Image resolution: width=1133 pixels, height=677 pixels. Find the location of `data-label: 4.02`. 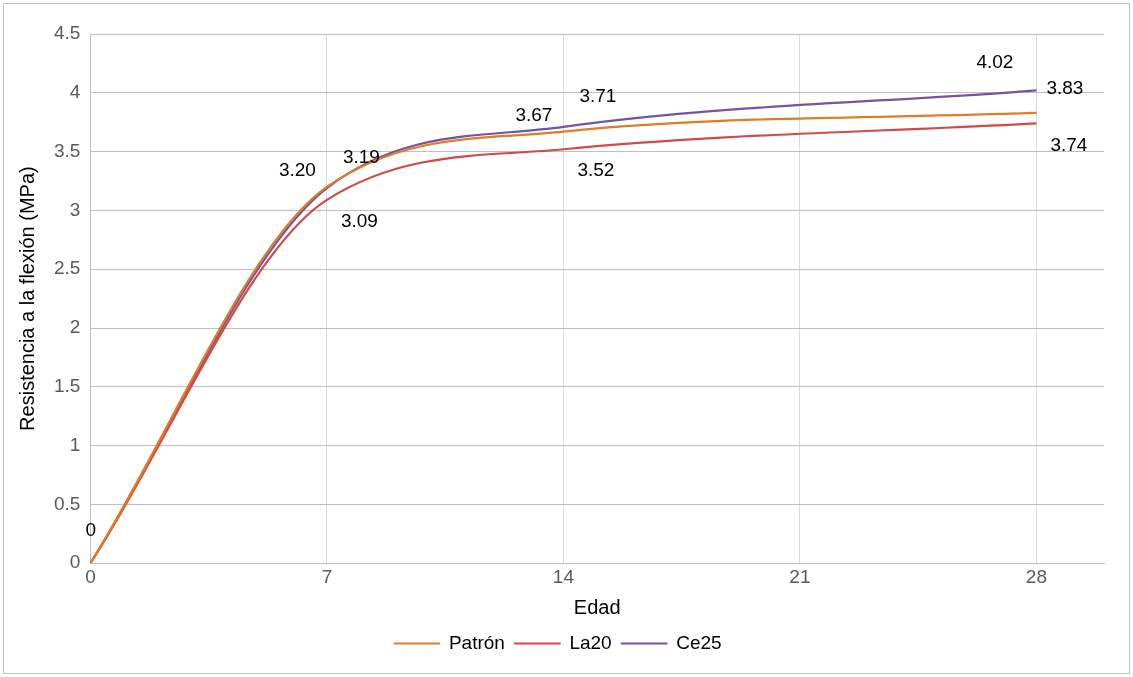

data-label: 4.02 is located at coordinates (995, 61).